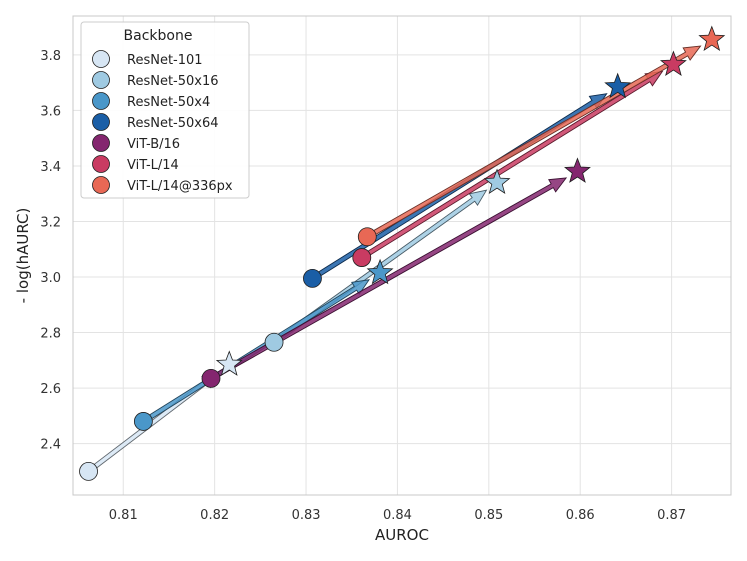 This screenshot has height=561, width=747. Describe the element at coordinates (153, 144) in the screenshot. I see `legend-label: ViT-B/16` at that location.